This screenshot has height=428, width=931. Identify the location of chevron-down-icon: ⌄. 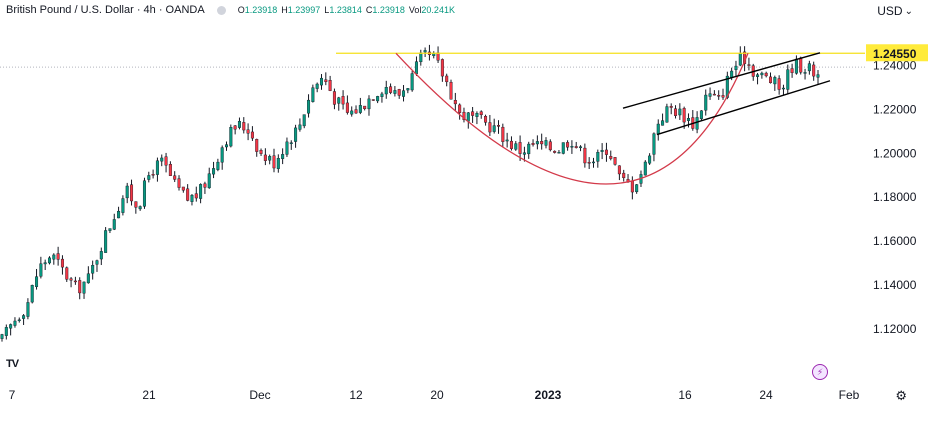
(908, 11).